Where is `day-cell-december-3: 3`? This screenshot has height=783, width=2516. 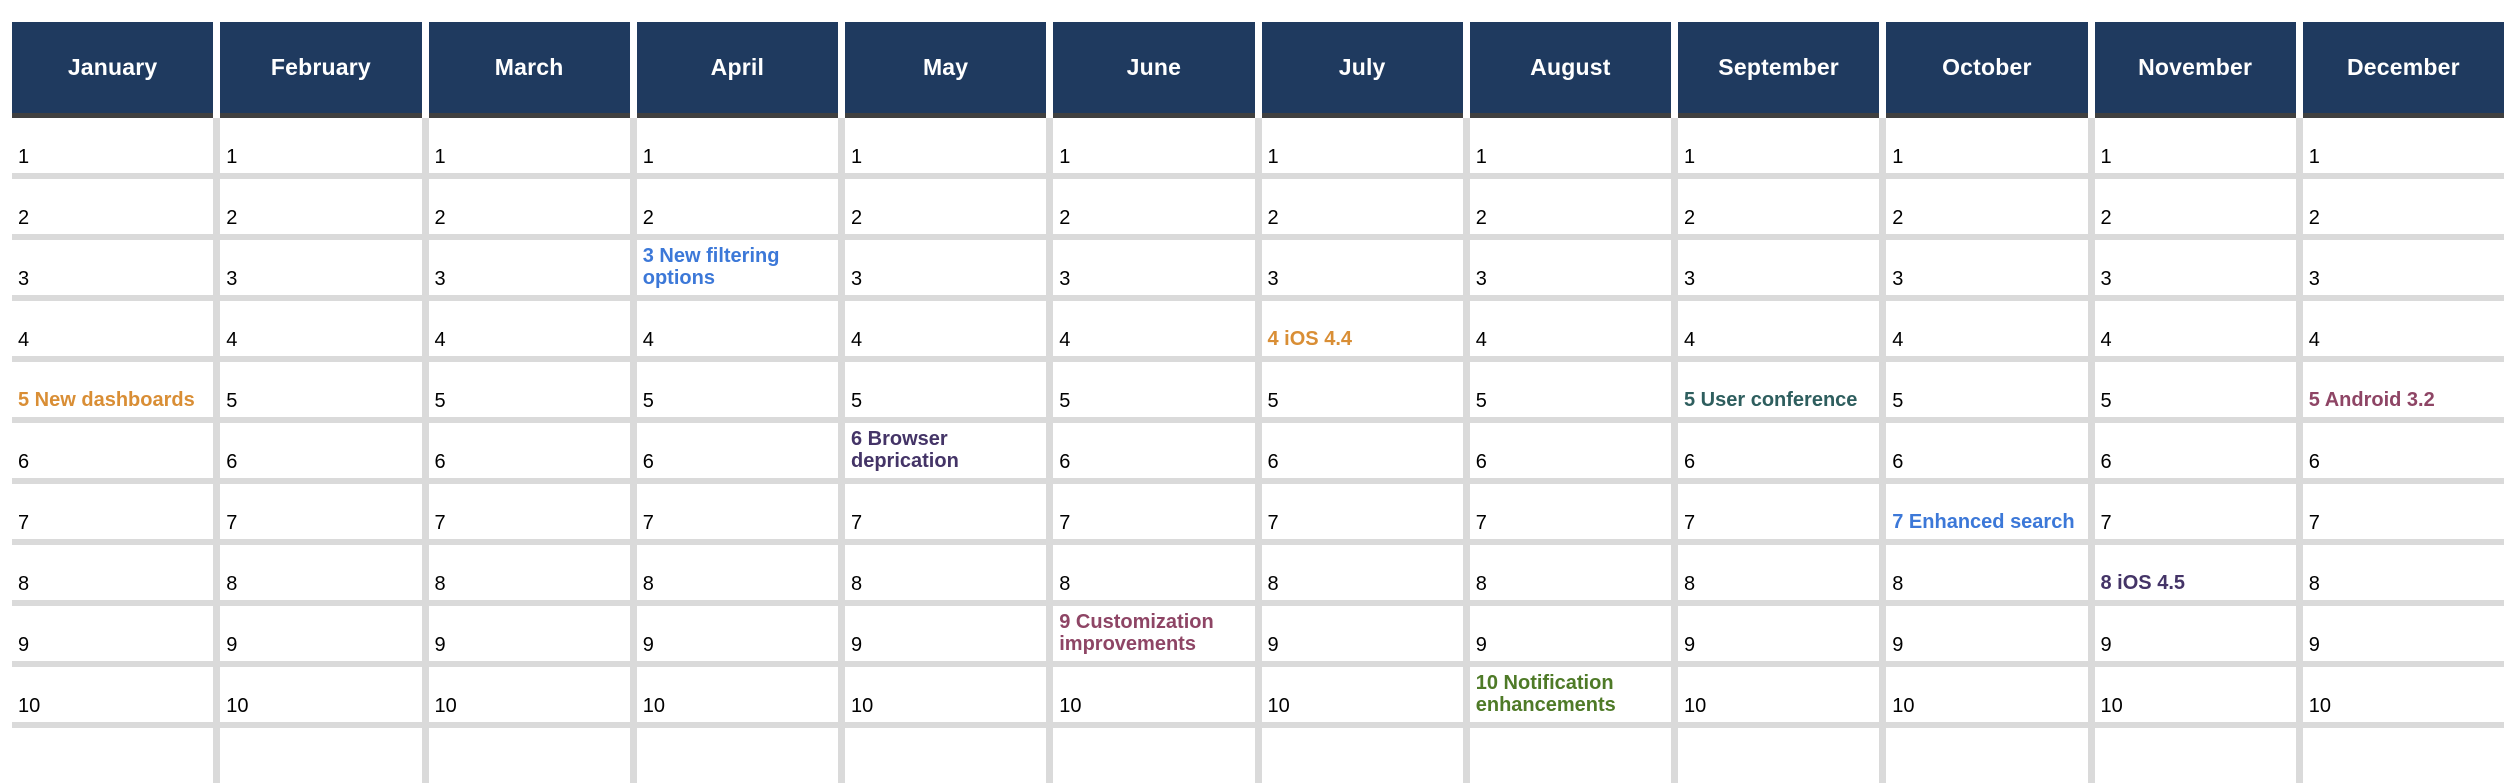
day-cell-december-3: 3 is located at coordinates (2403, 267).